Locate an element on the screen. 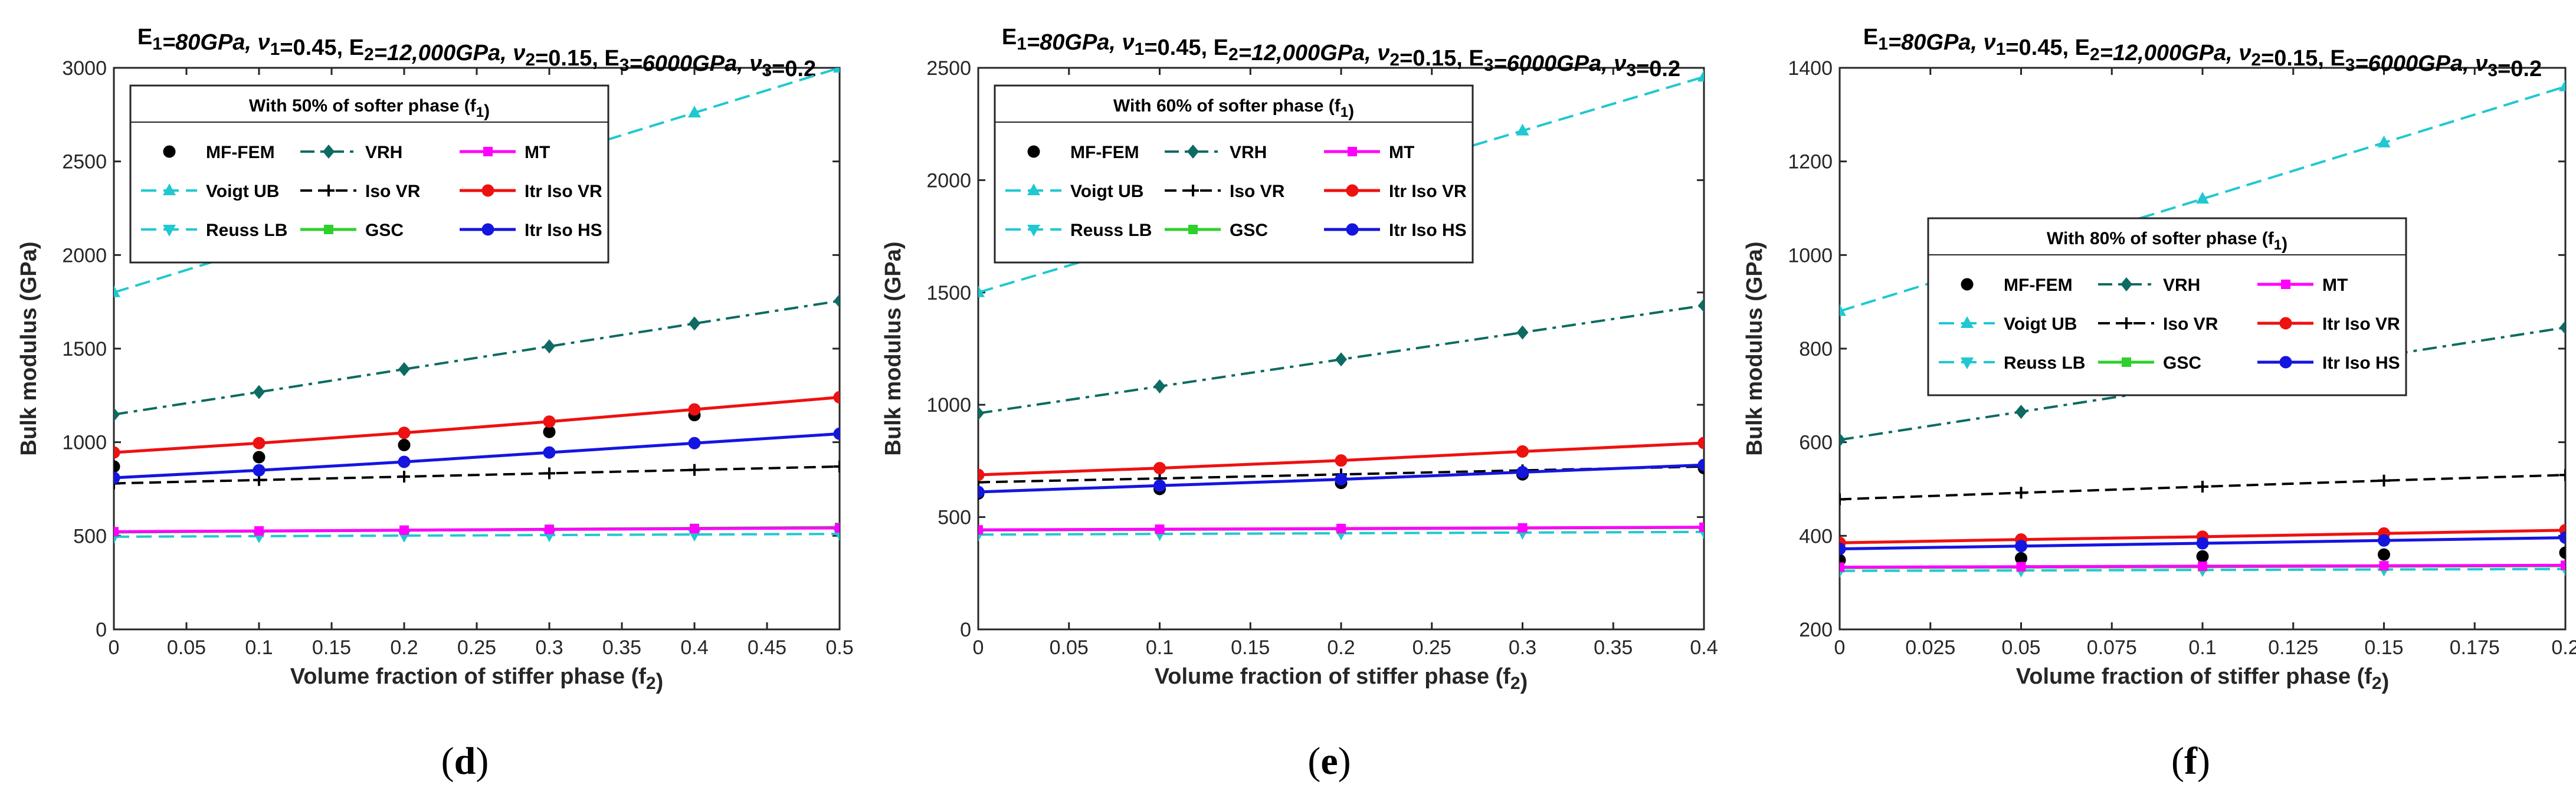 This screenshot has height=804, width=2576. legend-entry-itr-iso-vr: Itr Iso VR is located at coordinates (531, 191).